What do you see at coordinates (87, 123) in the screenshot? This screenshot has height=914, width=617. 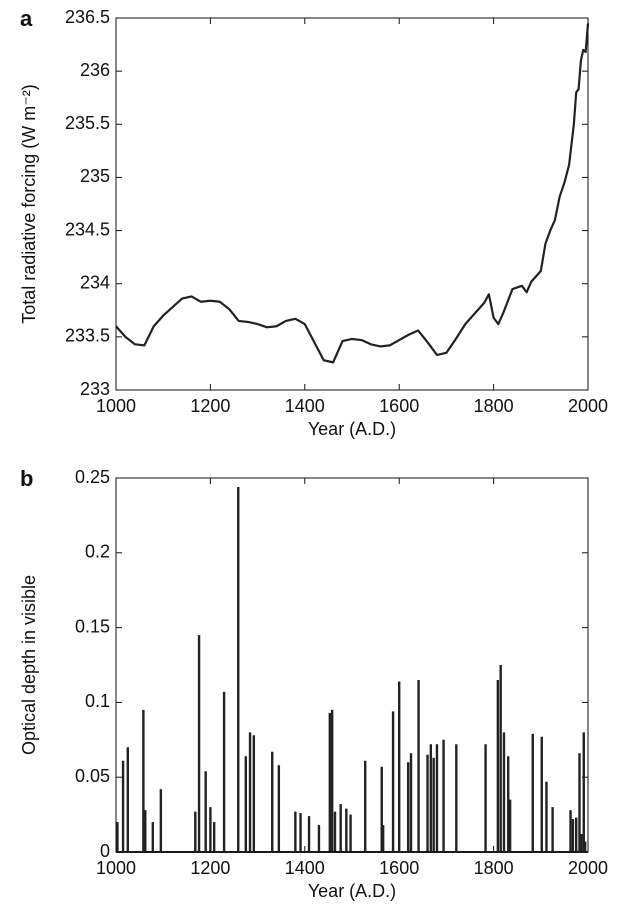 I see `y-tick-label: 235.5` at bounding box center [87, 123].